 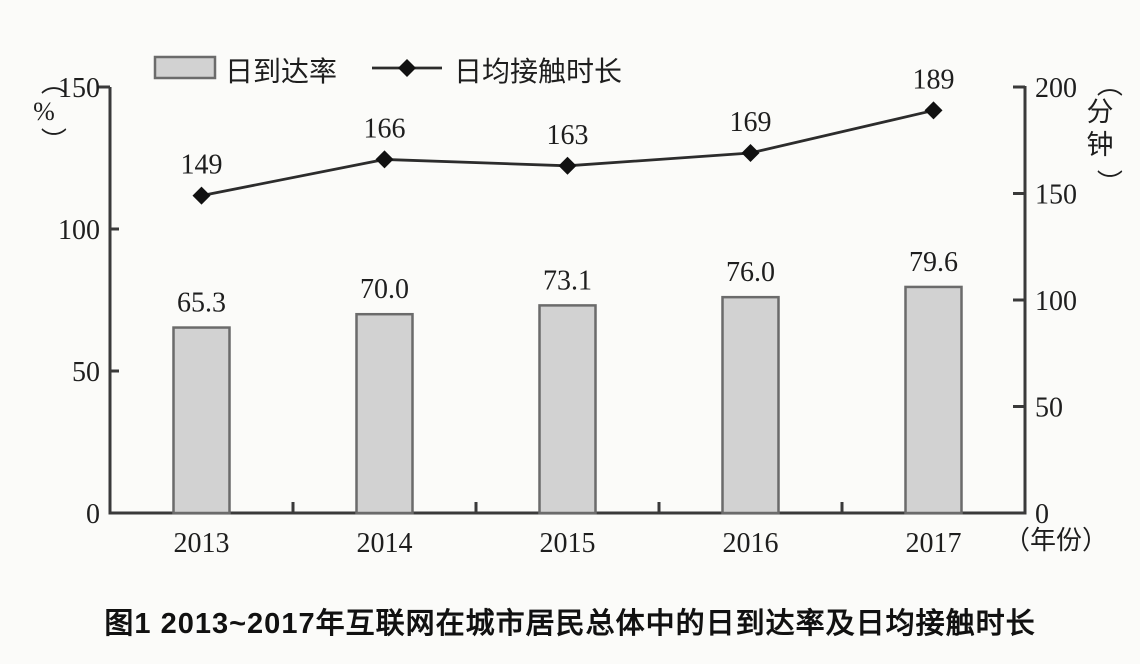 I want to click on bar-value-label: 79.6, so click(x=933, y=262).